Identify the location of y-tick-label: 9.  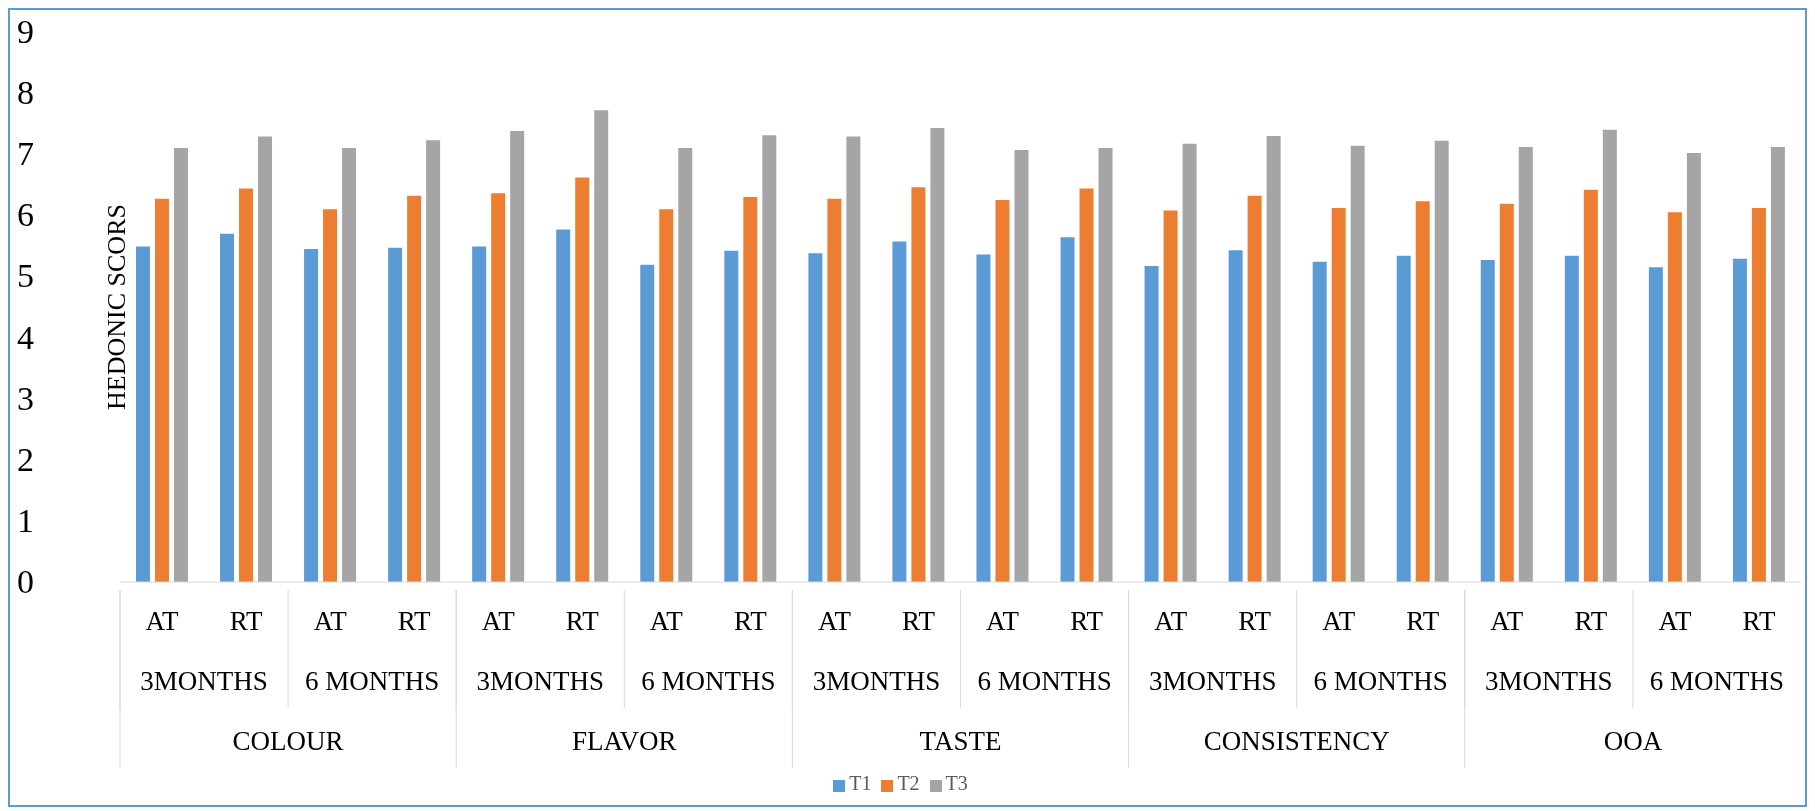
(25, 31).